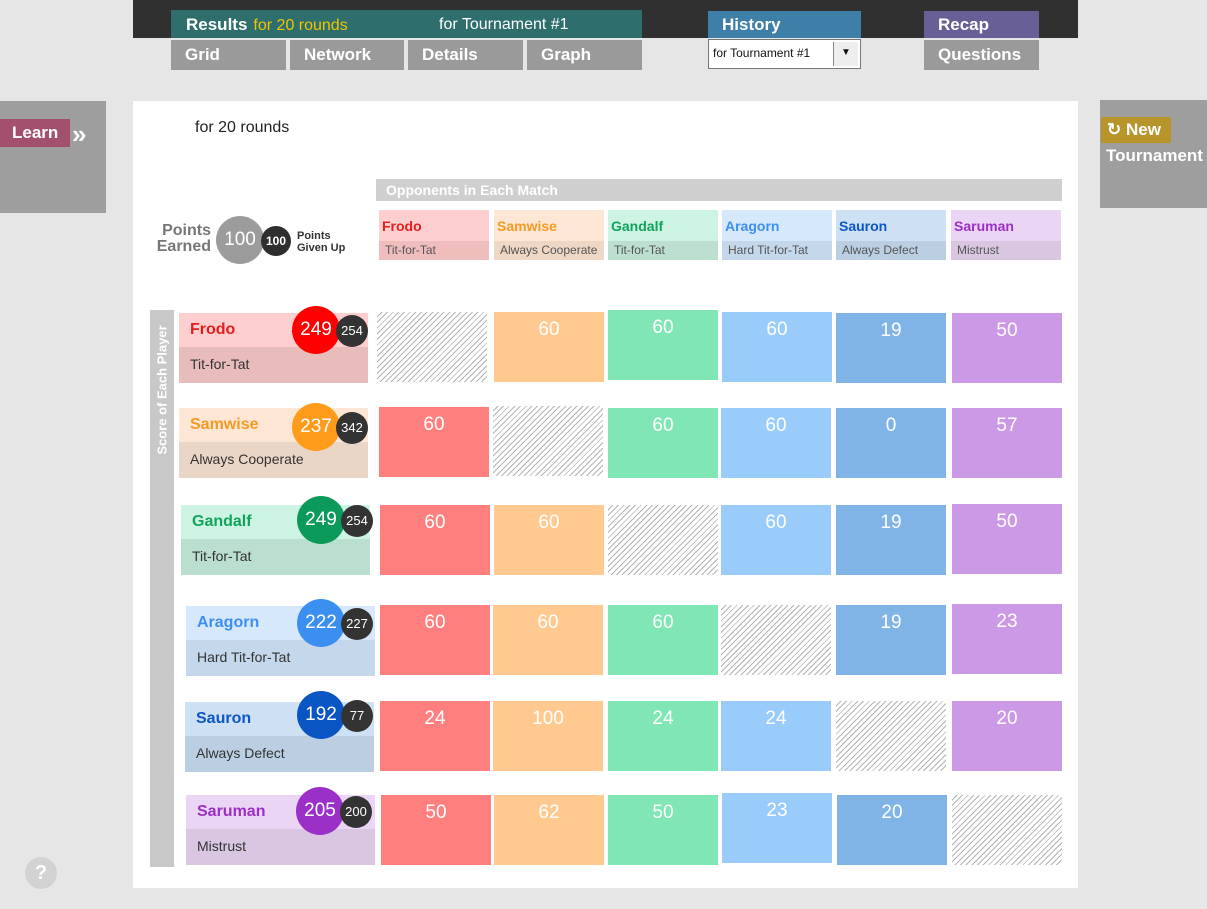 The width and height of the screenshot is (1207, 909). What do you see at coordinates (352, 428) in the screenshot?
I see `points-given-badge: 342` at bounding box center [352, 428].